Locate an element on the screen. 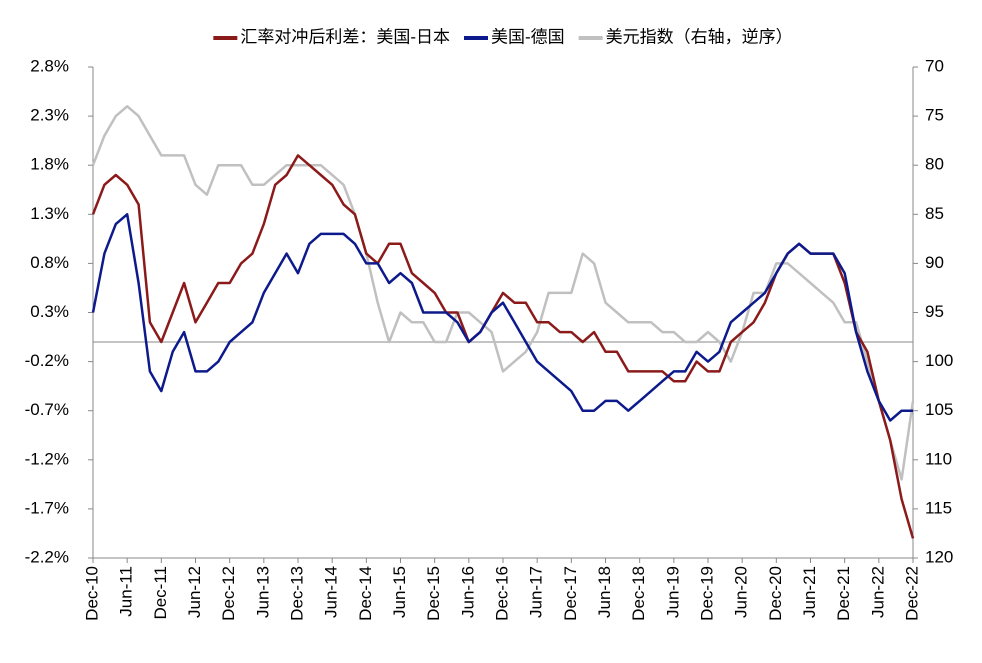 The width and height of the screenshot is (982, 663). x-tick-label: Dec-16 is located at coordinates (501, 593).